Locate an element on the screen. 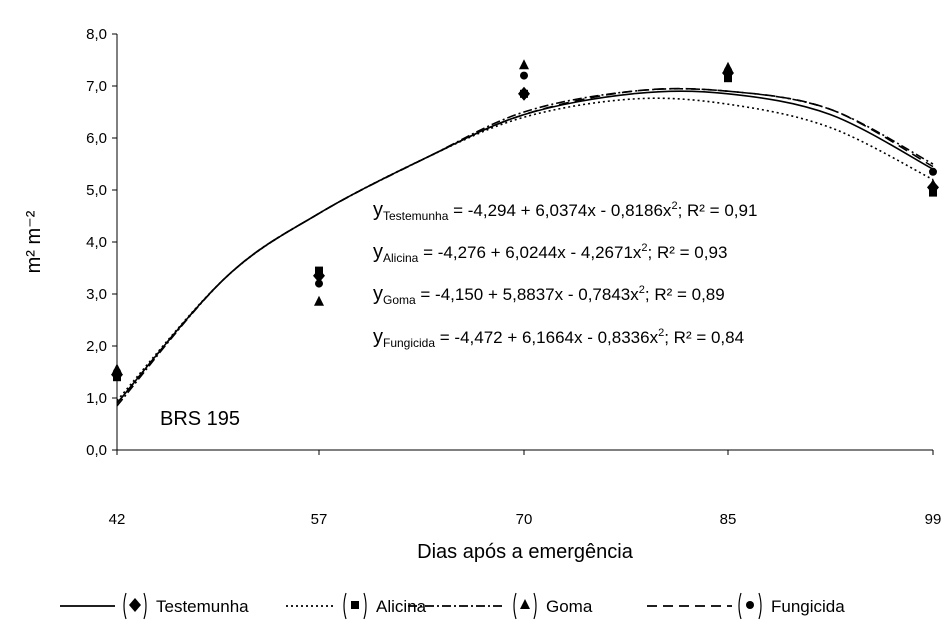 Image resolution: width=947 pixels, height=627 pixels. y-tick-label: 4,0 is located at coordinates (96, 242).